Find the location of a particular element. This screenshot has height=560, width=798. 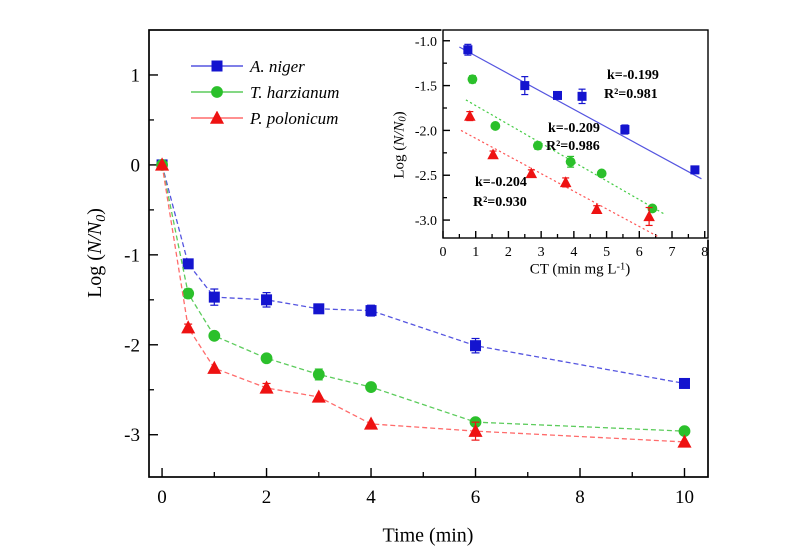

legend-label: P. polonicum is located at coordinates (294, 118).